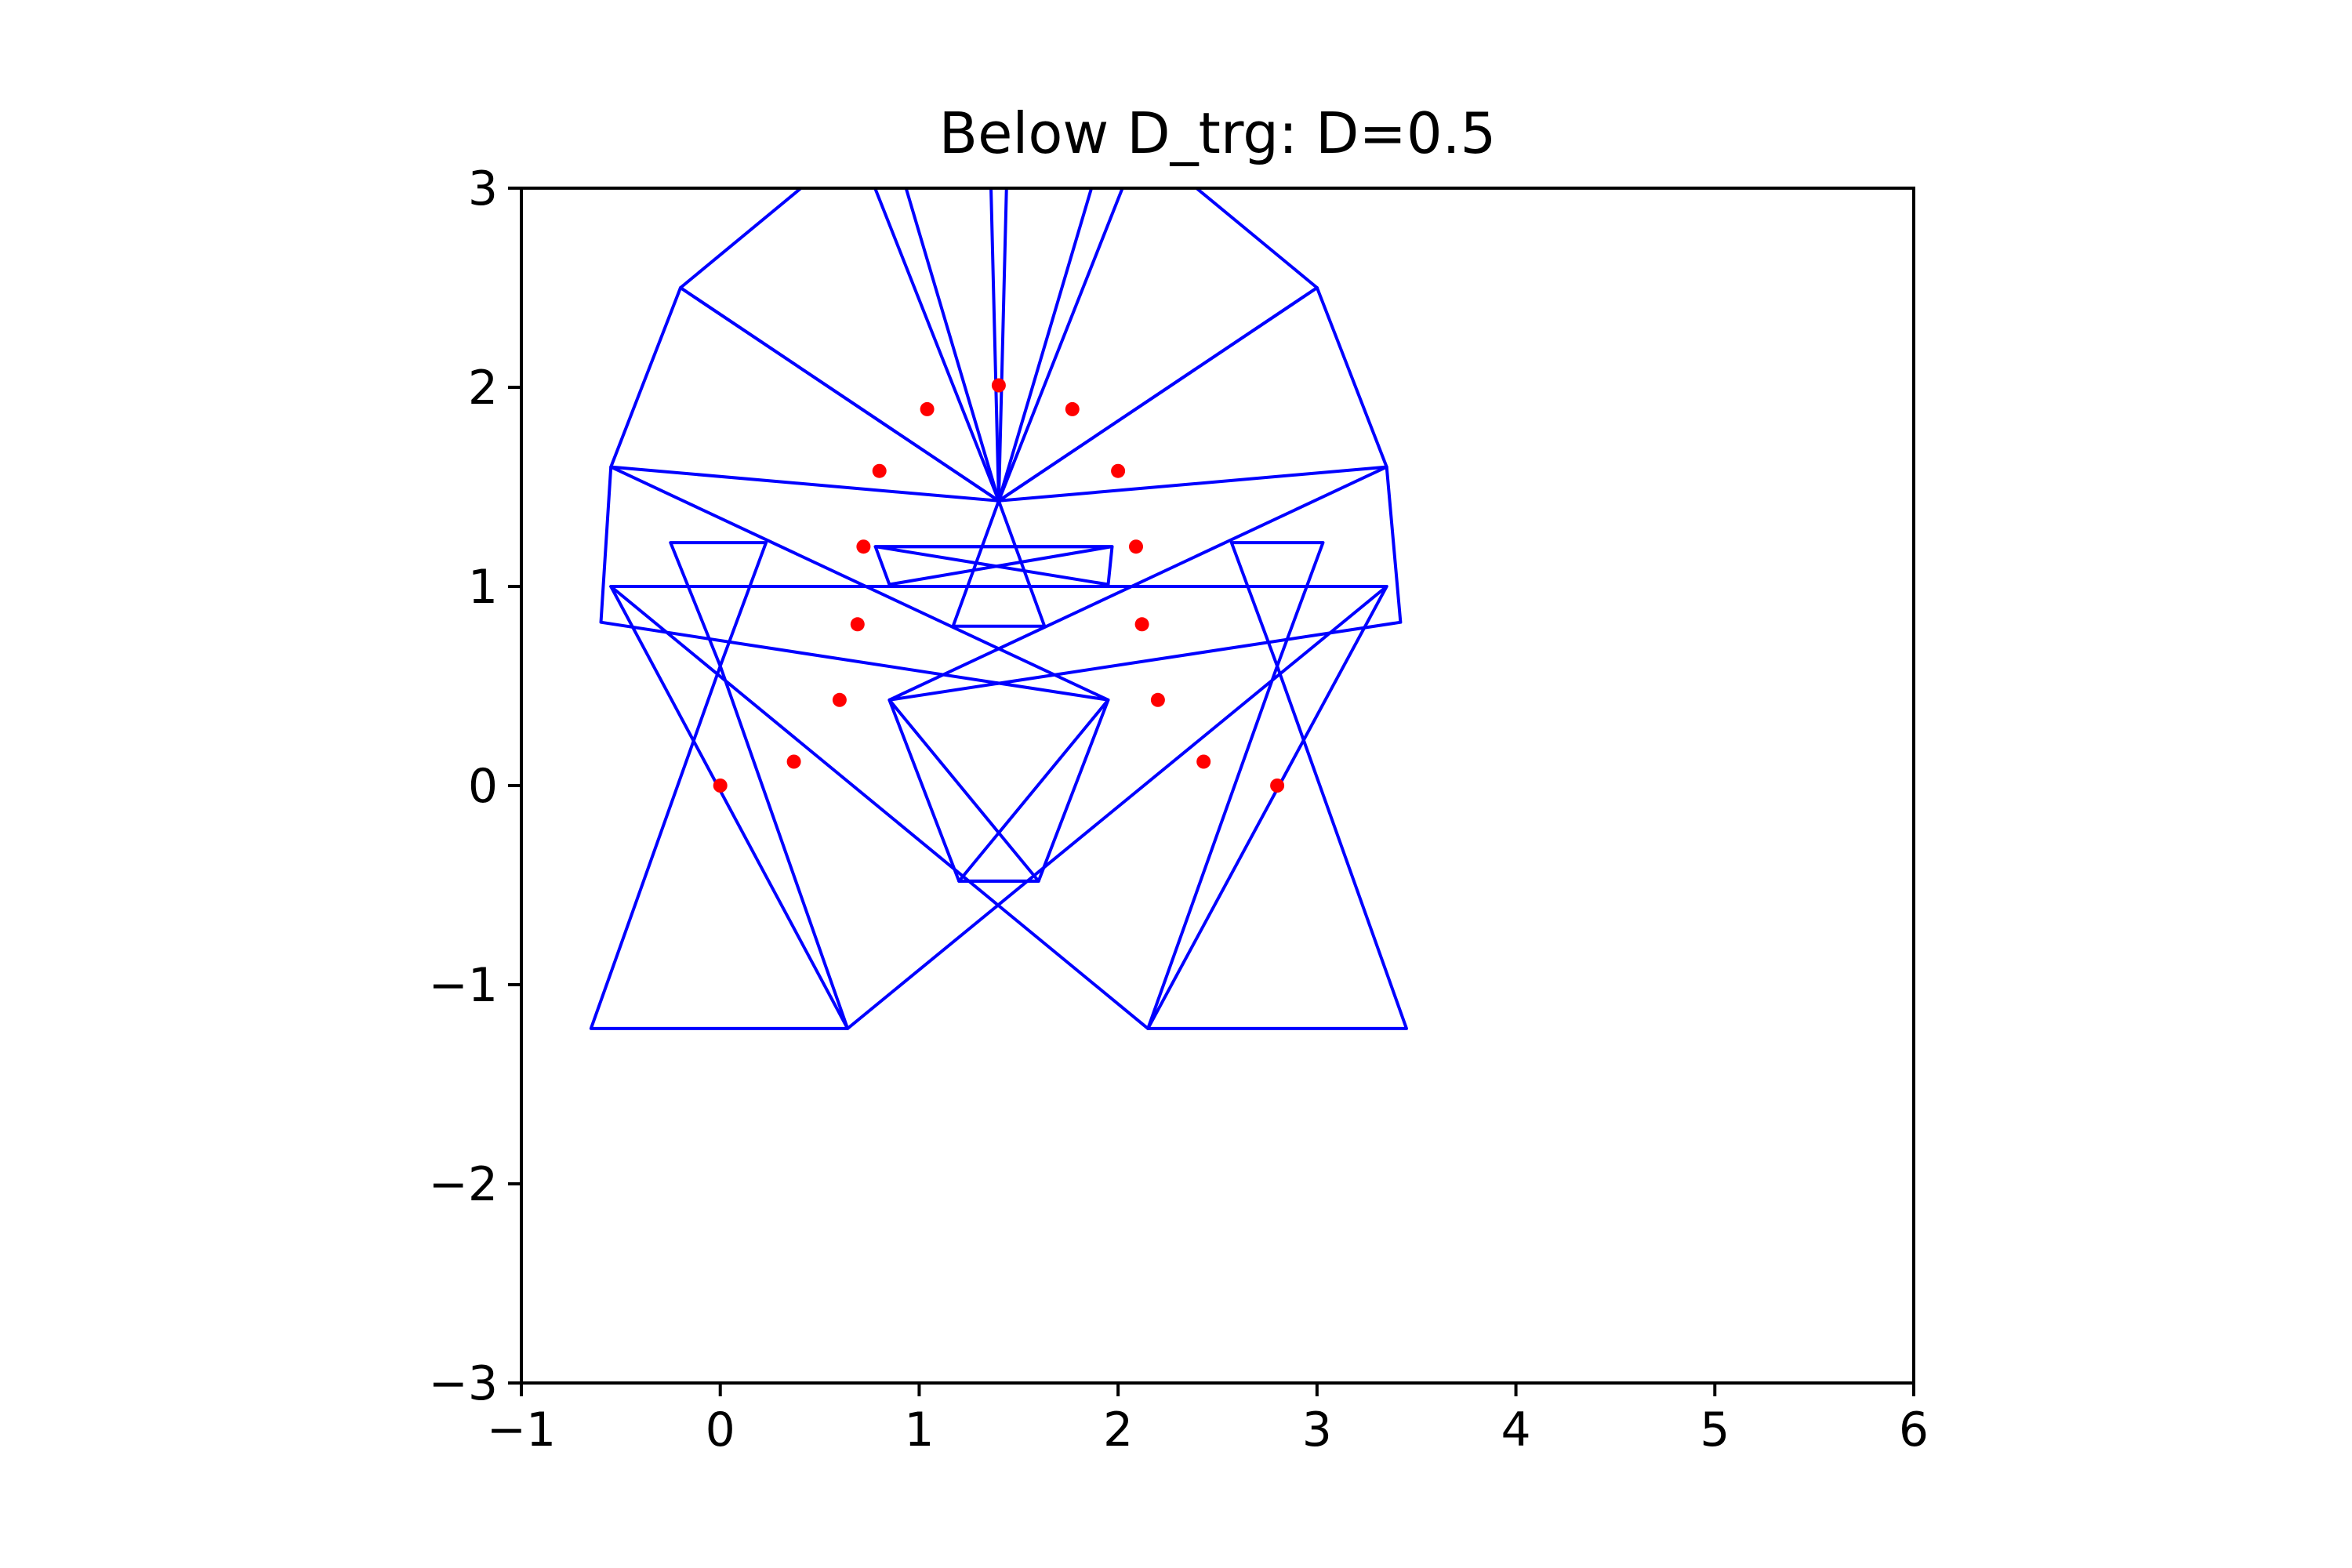  I want to click on x-tick-label: 0, so click(720, 1430).